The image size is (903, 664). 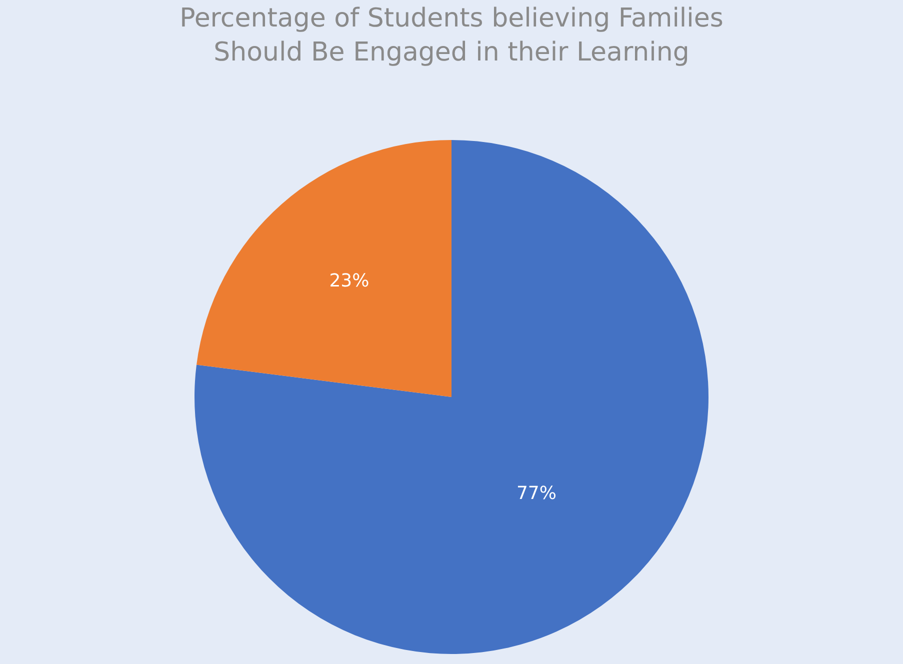 What do you see at coordinates (452, 36) in the screenshot?
I see `chart-title: Percentage of Students believing Families Should Be Engaged in their Learning` at bounding box center [452, 36].